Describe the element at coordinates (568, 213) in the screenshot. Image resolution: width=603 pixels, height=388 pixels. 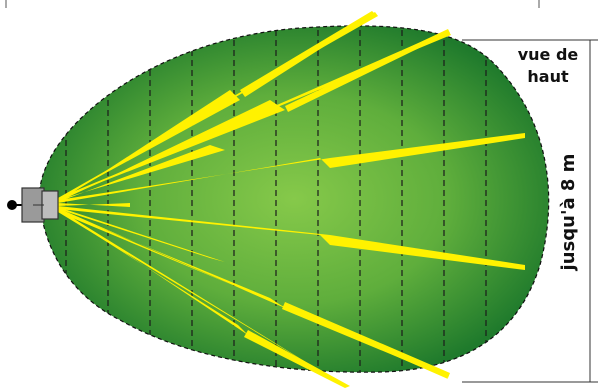
I see `range-label: jusqu'à 8 m` at that location.